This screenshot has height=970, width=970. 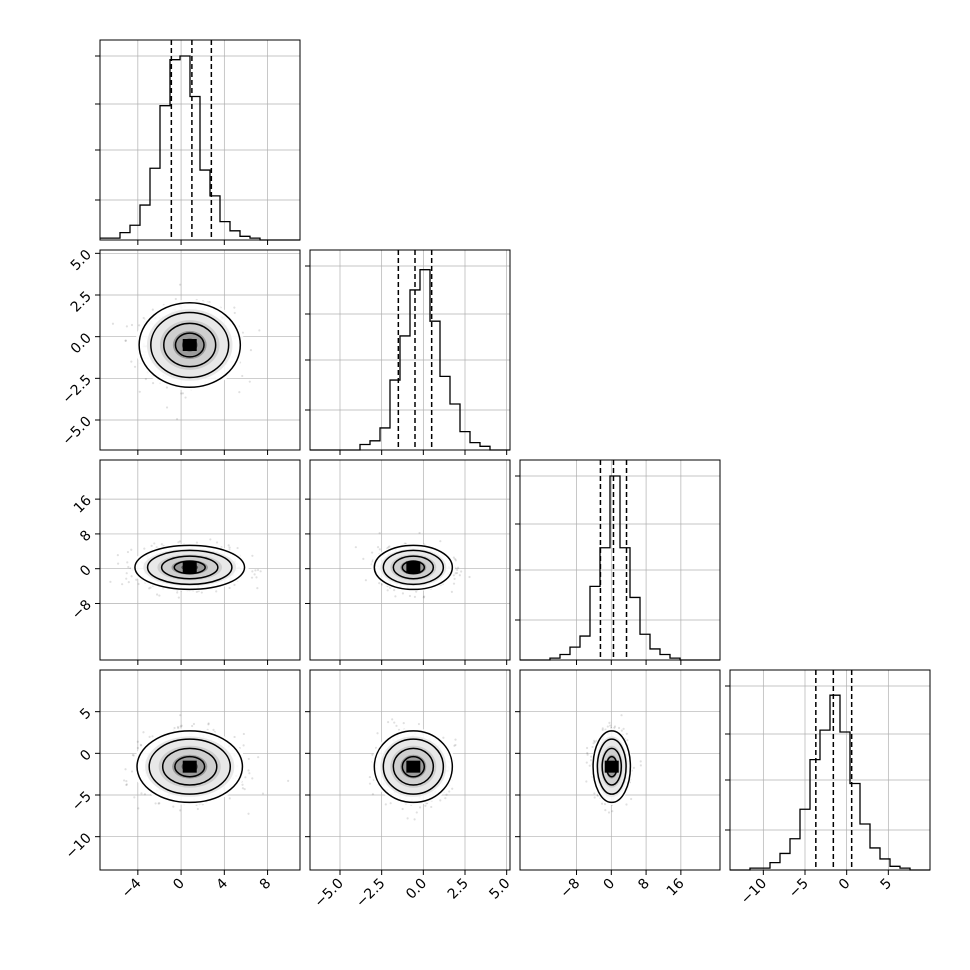 What do you see at coordinates (82, 610) in the screenshot?
I see `y-tick-label: −8` at bounding box center [82, 610].